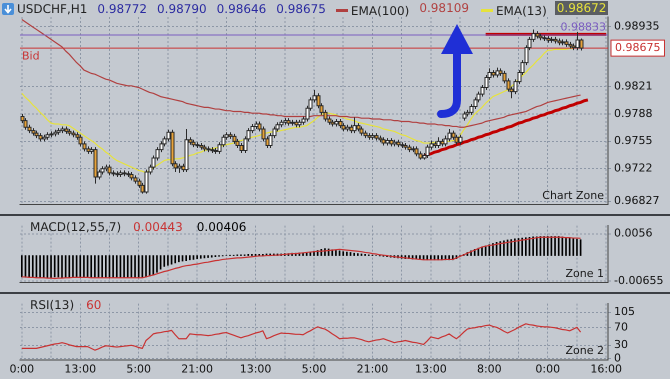 The width and height of the screenshot is (670, 379). I want to click on annotation: 0.00406, so click(222, 227).